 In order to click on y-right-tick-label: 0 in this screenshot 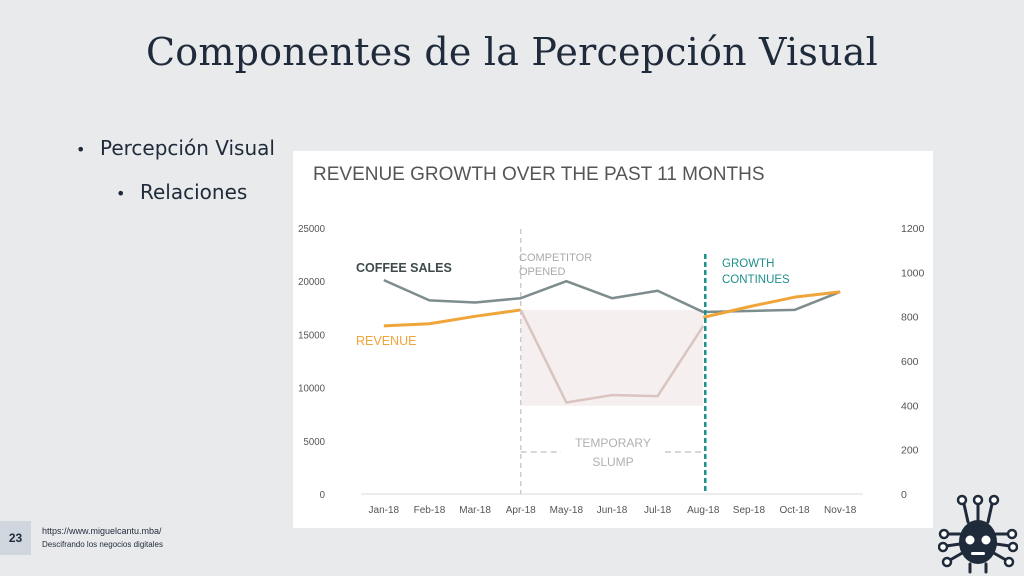, I will do `click(904, 495)`.